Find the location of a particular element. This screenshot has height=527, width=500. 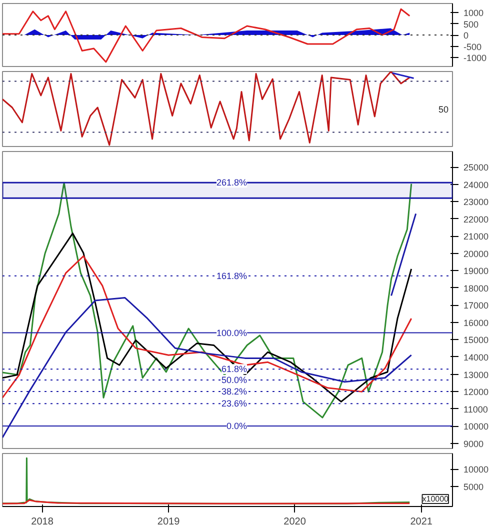

x-tick-label: 2019 is located at coordinates (168, 521).